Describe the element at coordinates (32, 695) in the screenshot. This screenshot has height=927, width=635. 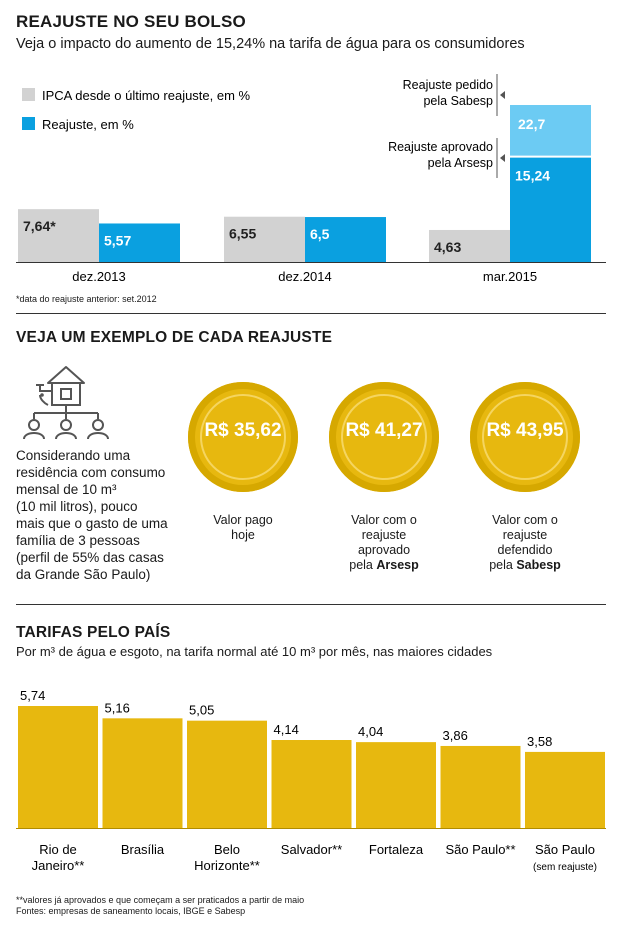
I see `bar-value-label: 5,74` at that location.